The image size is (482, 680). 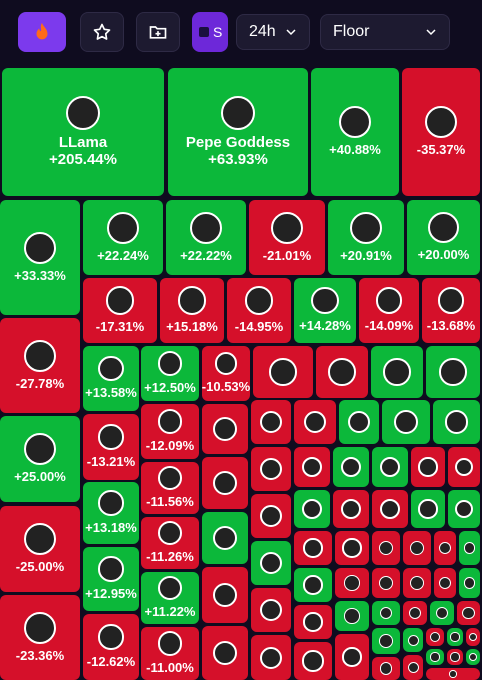 I want to click on collection-tile: -10.53%, so click(x=226, y=373).